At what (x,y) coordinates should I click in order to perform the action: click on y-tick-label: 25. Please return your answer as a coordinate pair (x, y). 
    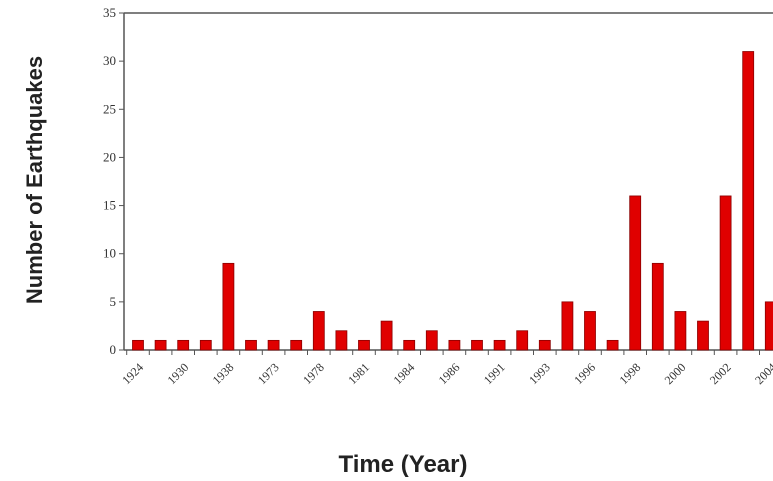
    Looking at the image, I should click on (109, 108).